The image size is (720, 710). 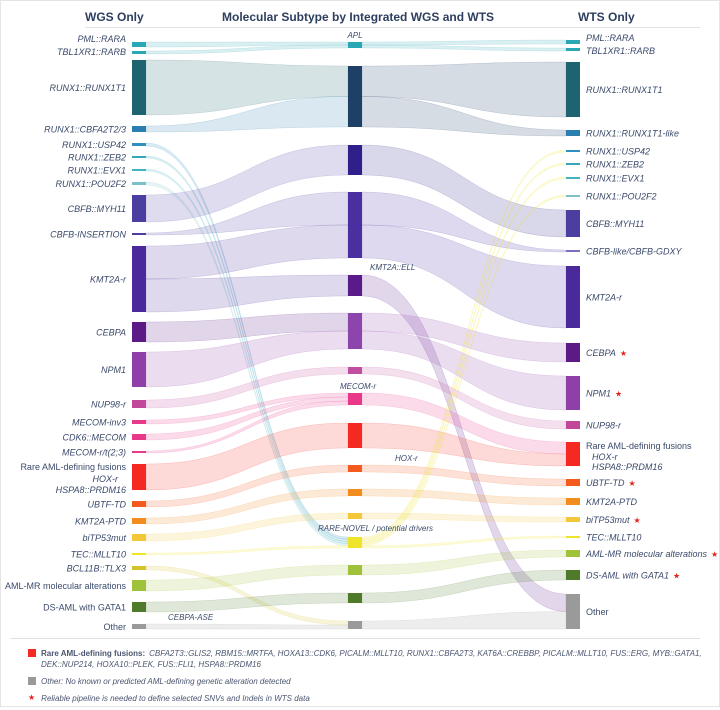 What do you see at coordinates (93, 653) in the screenshot?
I see `legend-rare-title: Rare AML-defining fusions:` at bounding box center [93, 653].